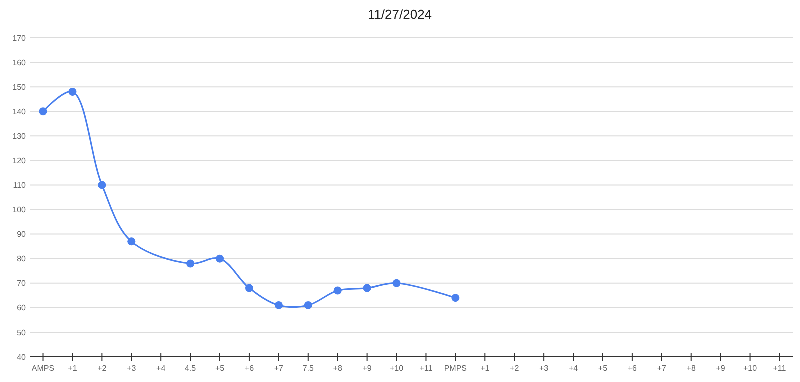  What do you see at coordinates (19, 161) in the screenshot?
I see `y-tick-label: 120` at bounding box center [19, 161].